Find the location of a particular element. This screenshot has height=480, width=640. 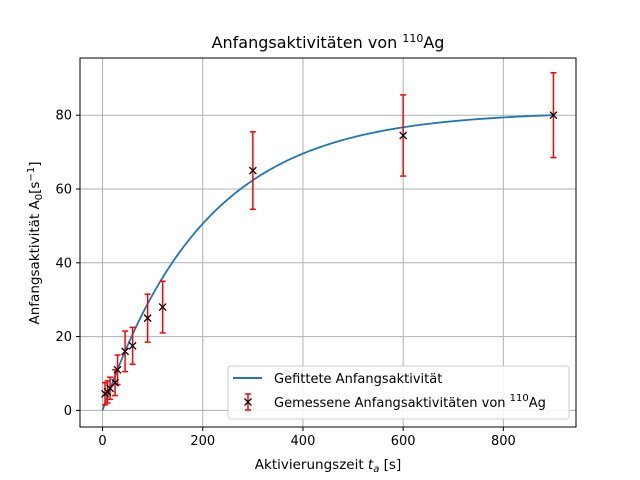

legend-measured-label: Gemessene Anfangsaktivitäten von 110Ag is located at coordinates (410, 402).